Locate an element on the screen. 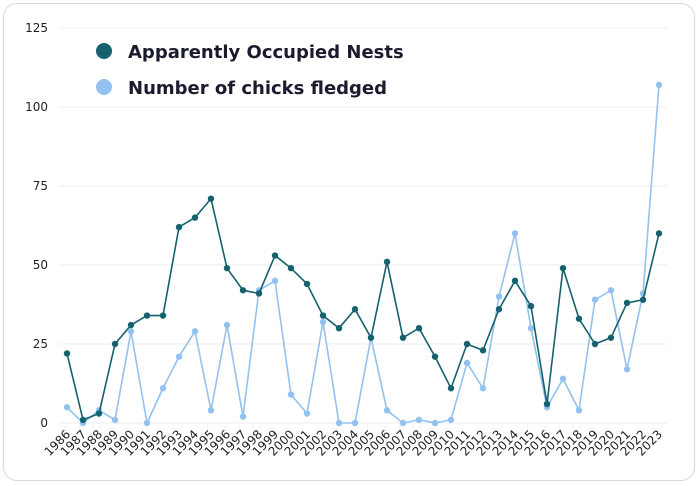 Image resolution: width=700 pixels, height=486 pixels. y-tick-label: 75 is located at coordinates (40, 186).